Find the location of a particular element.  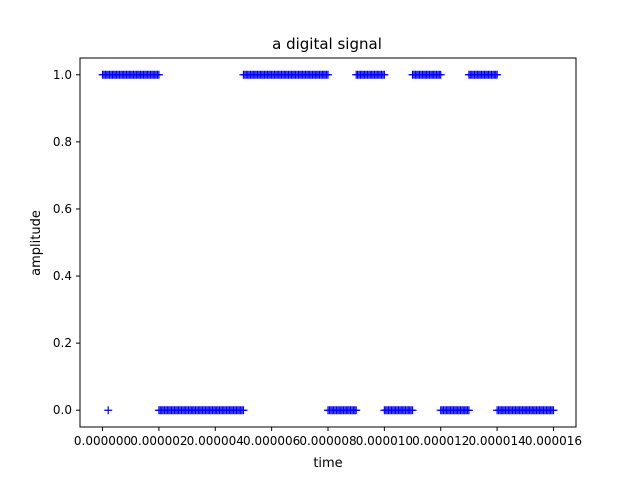

y-tick-label: 0.6 is located at coordinates (62, 209).